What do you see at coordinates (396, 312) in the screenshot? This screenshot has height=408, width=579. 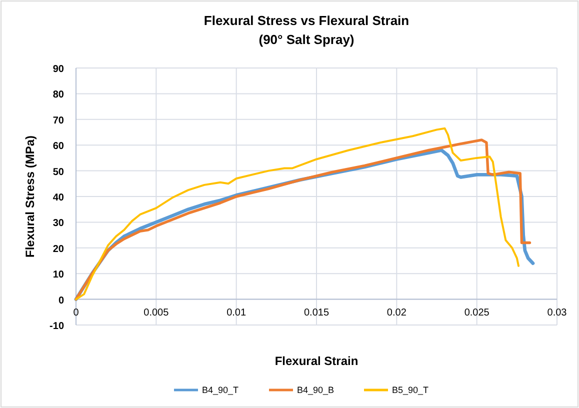 I see `x-tick-label: 0.02` at bounding box center [396, 312].